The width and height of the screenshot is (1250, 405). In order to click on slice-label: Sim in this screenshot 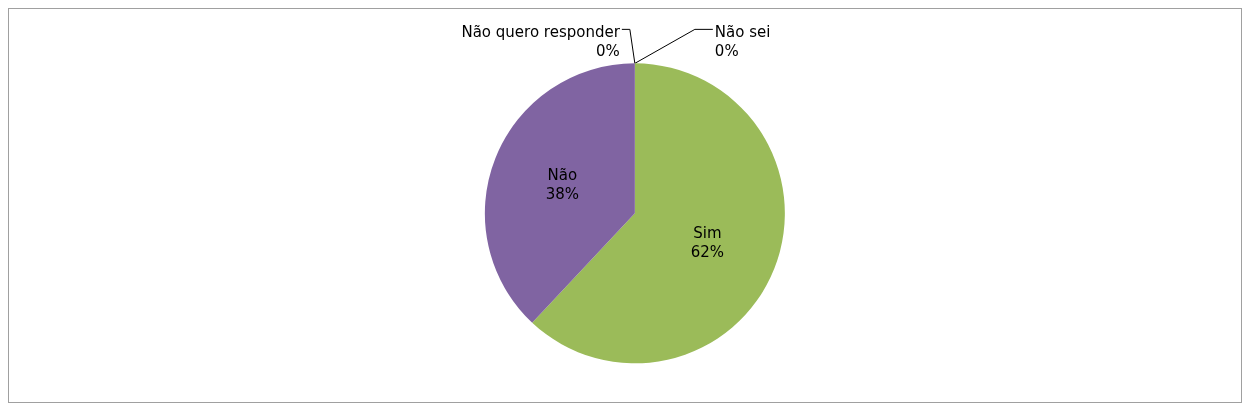, I will do `click(707, 232)`.